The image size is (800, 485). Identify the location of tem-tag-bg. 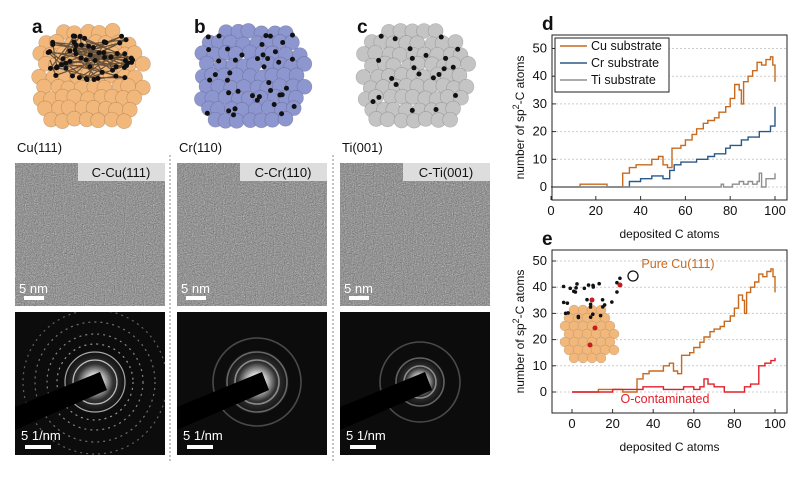
(121, 172).